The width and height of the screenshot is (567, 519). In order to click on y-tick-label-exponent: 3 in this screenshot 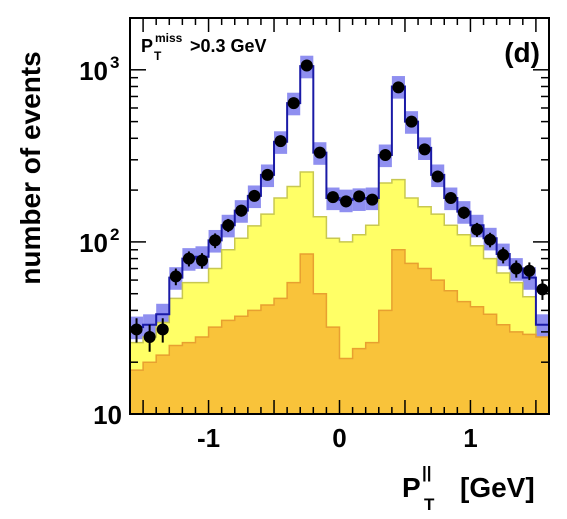, I will do `click(114, 62)`.